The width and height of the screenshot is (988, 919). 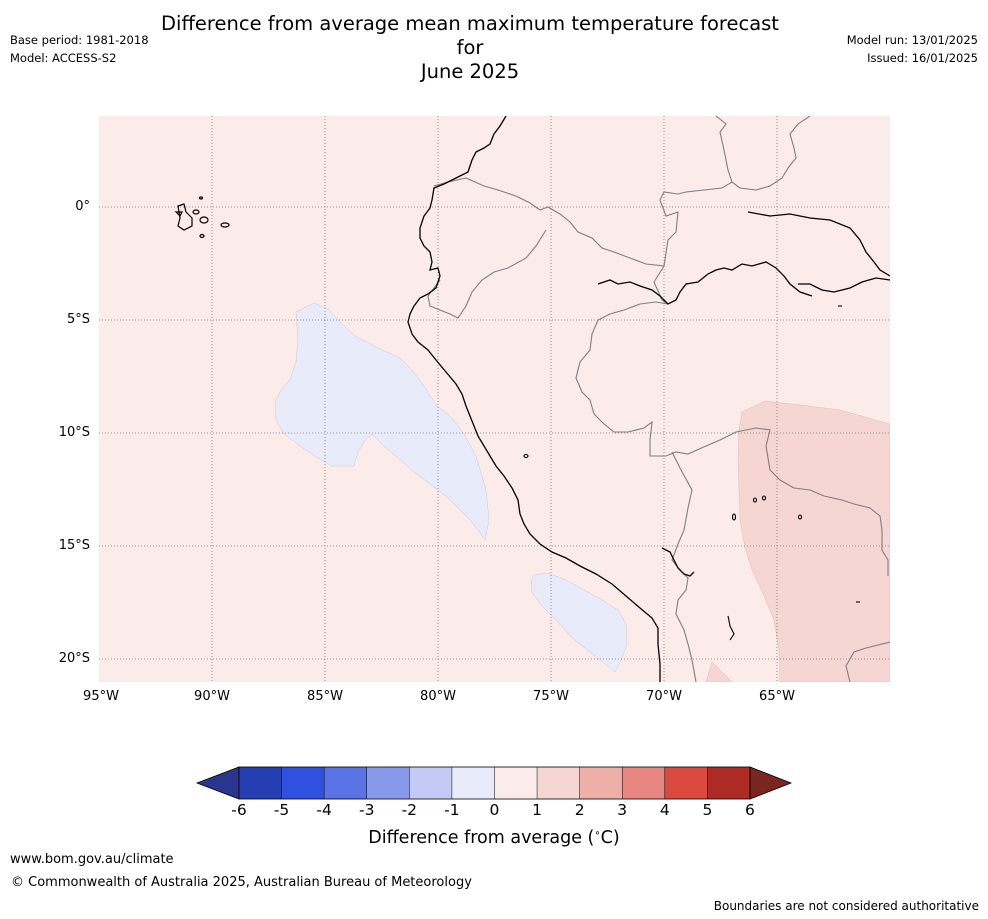 I want to click on colorbar-tick-label: -5, so click(x=281, y=810).